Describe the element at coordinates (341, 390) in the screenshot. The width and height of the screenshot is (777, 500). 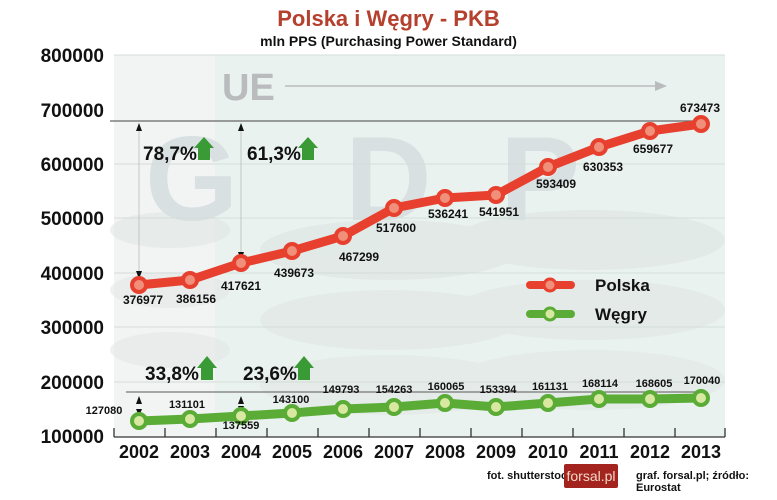
I see `data-label: 149793` at that location.